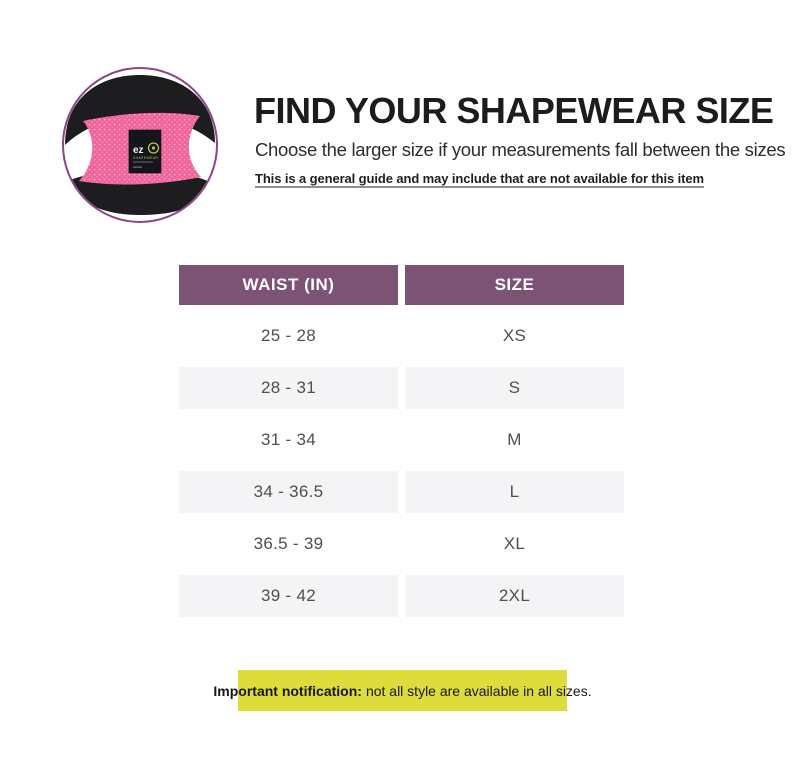  I want to click on waist-value: 36.5 - 39, so click(288, 544).